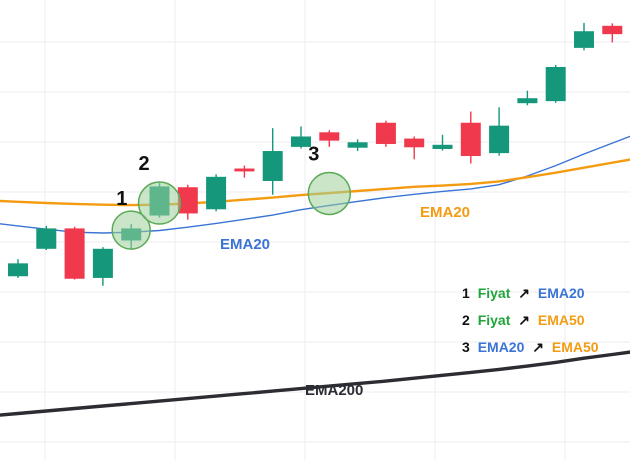  I want to click on legend-row-1-num: 1, so click(466, 293).